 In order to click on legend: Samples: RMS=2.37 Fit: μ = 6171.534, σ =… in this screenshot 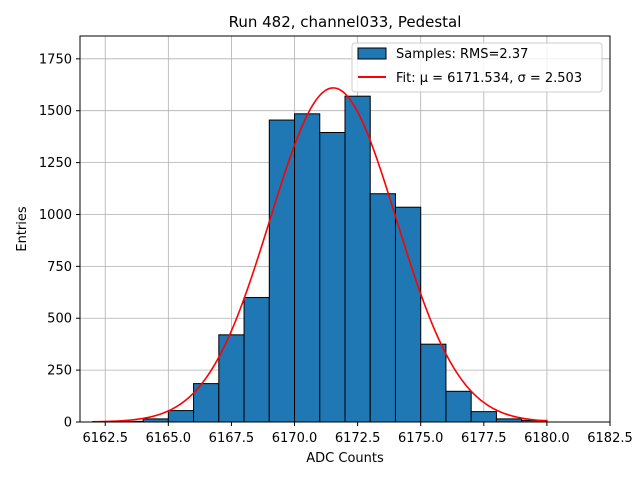, I will do `click(477, 67)`.